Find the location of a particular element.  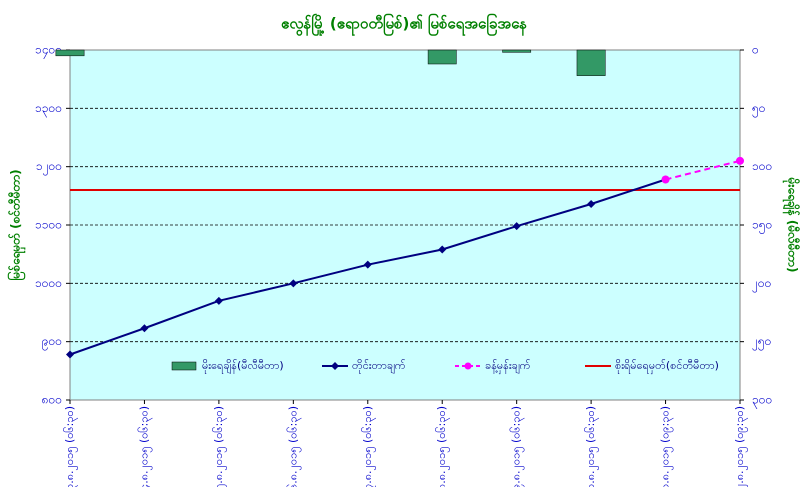

x-tick-label: ၆.၈.၂၀၁၅ (၀၆:၃၀) is located at coordinates (293, 446).